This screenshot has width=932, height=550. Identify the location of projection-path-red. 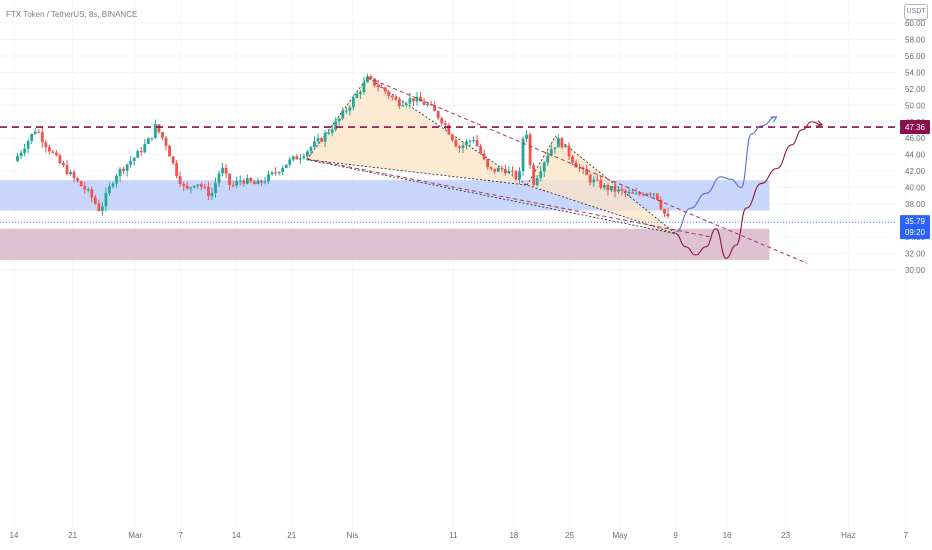
(749, 190).